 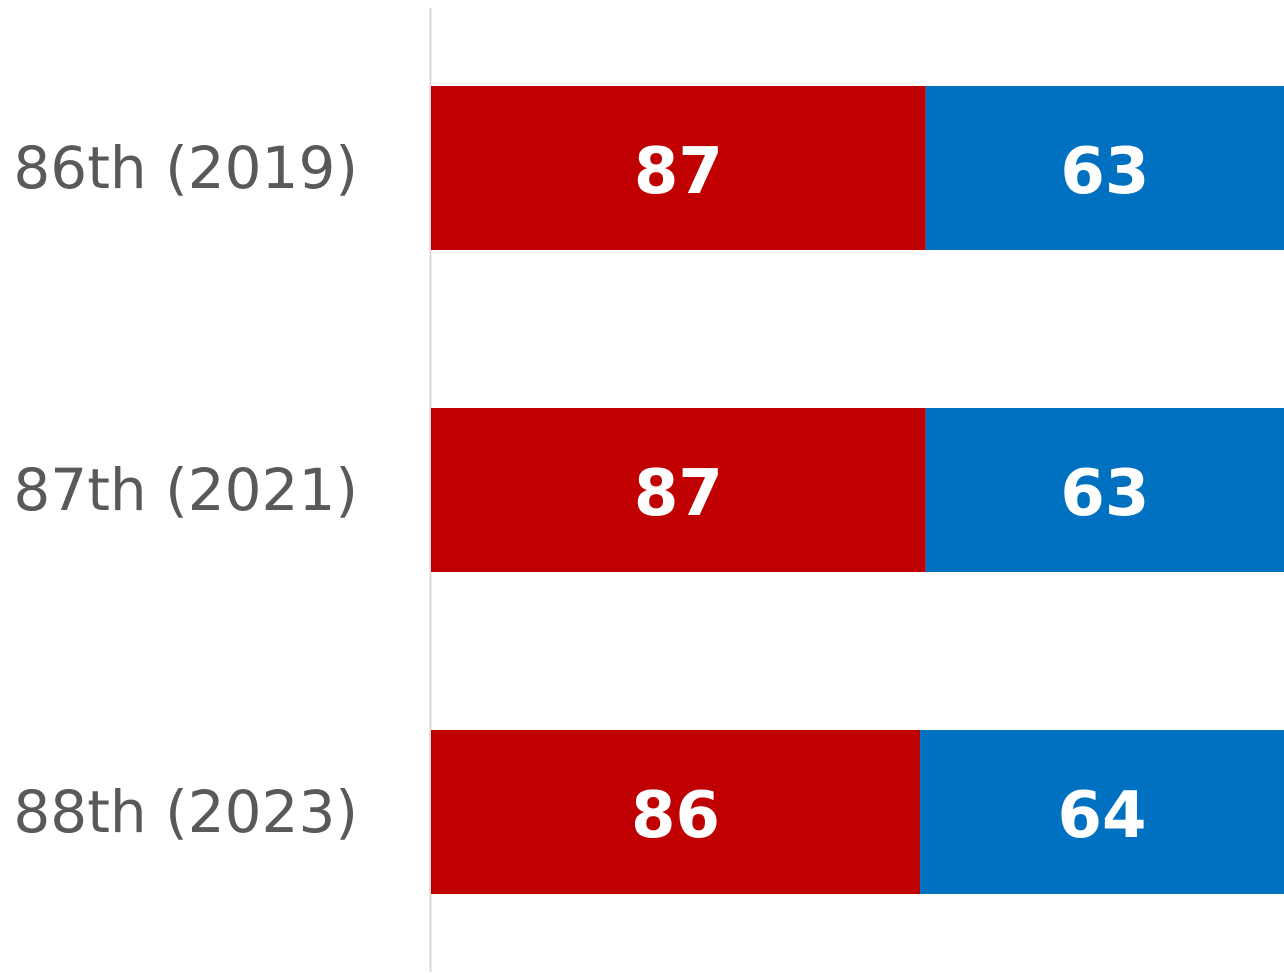 I want to click on category-label: 88th (2023), so click(x=185, y=812).